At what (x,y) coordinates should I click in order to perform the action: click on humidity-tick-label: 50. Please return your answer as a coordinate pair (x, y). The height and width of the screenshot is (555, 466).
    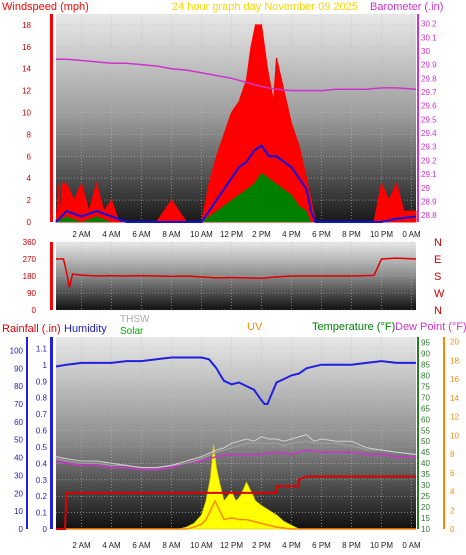
    Looking at the image, I should click on (18, 440).